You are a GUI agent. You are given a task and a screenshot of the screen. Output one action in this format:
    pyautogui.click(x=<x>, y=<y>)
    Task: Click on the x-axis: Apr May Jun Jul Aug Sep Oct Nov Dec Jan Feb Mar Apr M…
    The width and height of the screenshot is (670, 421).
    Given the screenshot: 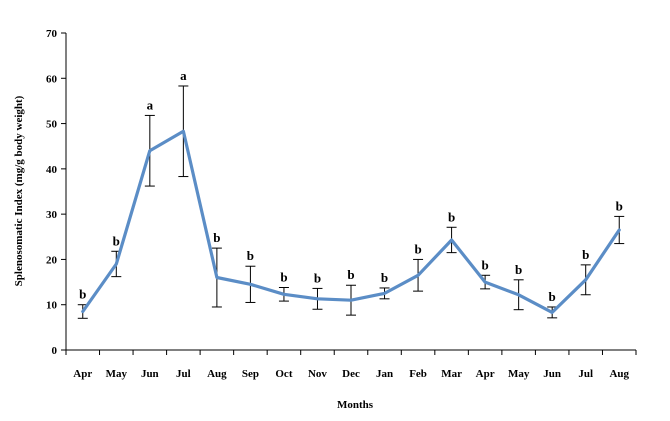 What is the action you would take?
    pyautogui.click(x=351, y=364)
    